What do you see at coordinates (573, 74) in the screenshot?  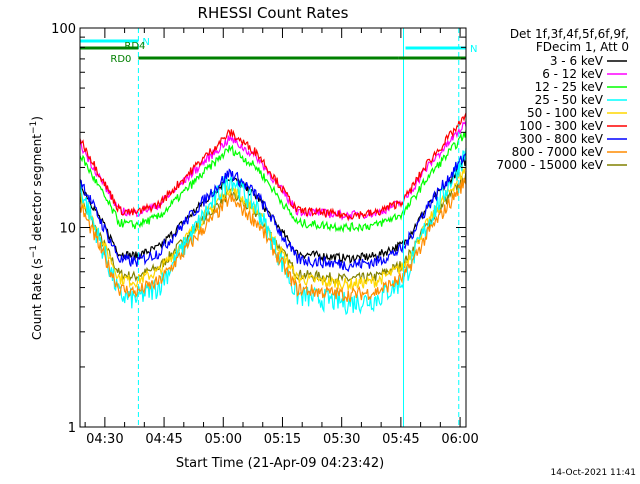 I see `legend-label: 6 - 12 keV` at bounding box center [573, 74].